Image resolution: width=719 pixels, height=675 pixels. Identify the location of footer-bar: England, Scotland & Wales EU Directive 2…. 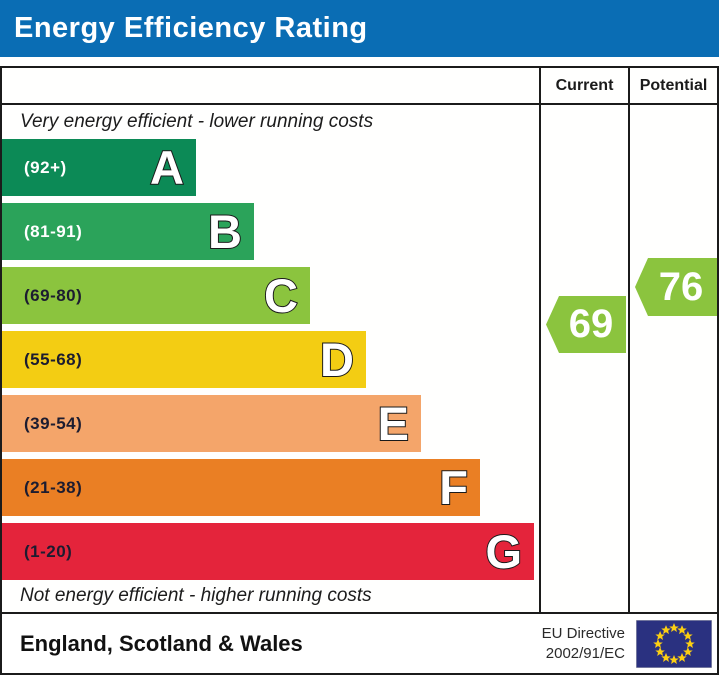
(359, 643).